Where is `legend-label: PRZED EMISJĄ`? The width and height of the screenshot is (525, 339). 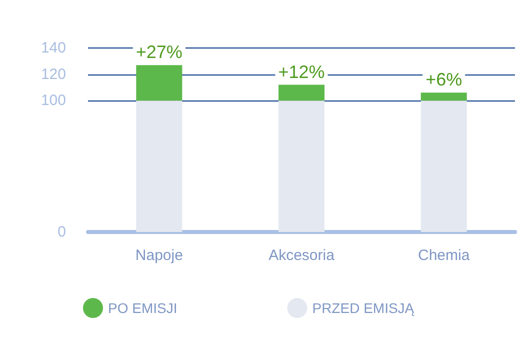 legend-label: PRZED EMISJĄ is located at coordinates (363, 308).